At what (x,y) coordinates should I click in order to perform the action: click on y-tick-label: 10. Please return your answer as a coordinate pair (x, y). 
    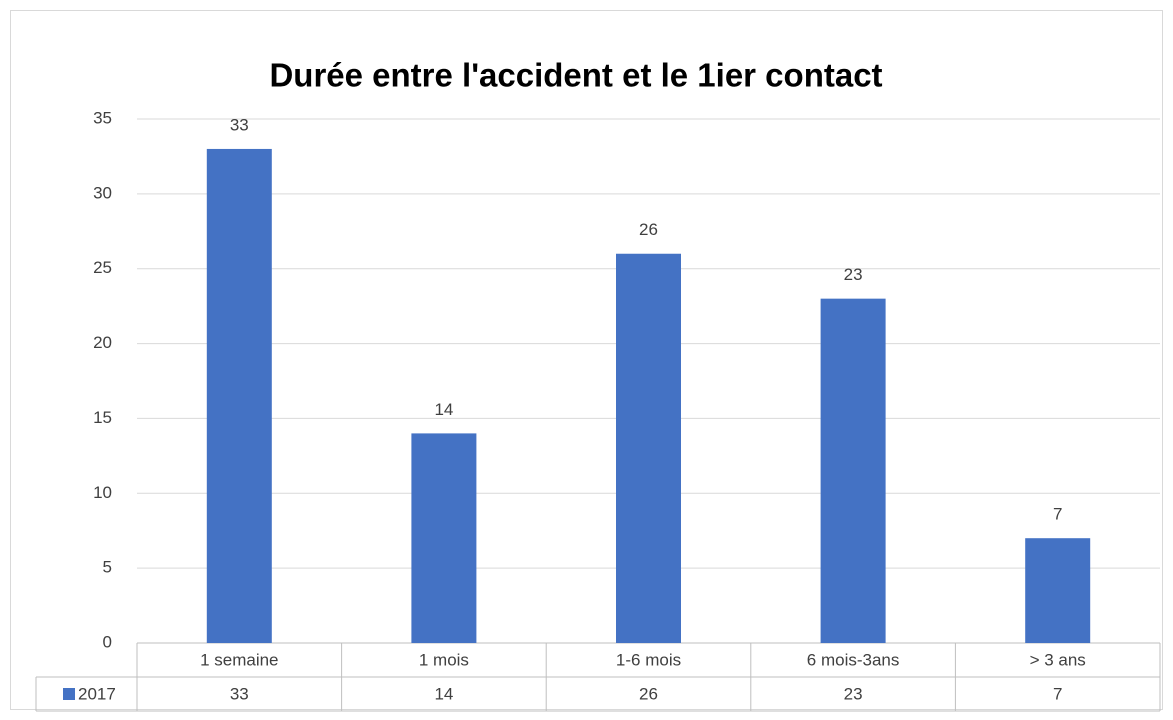
    Looking at the image, I should click on (102, 492).